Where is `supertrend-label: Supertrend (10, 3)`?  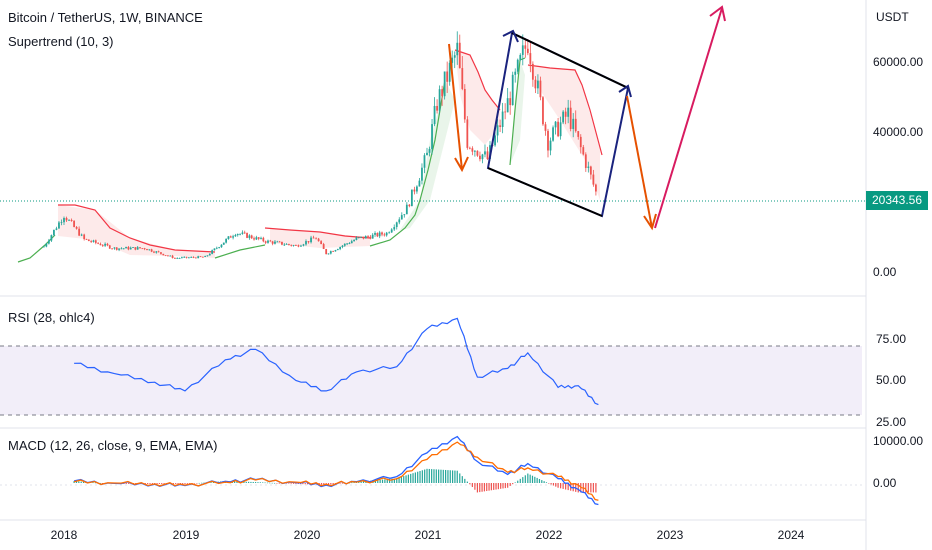 supertrend-label: Supertrend (10, 3) is located at coordinates (61, 41).